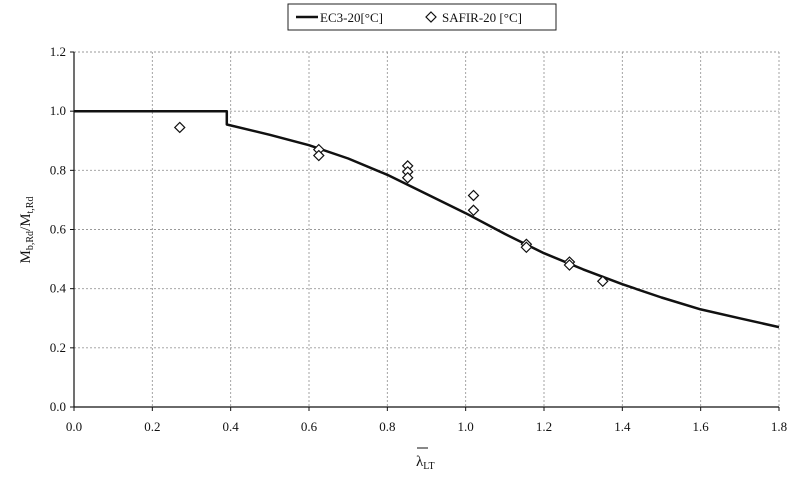 The width and height of the screenshot is (792, 479). I want to click on y-tick-label: 0.6, so click(58, 229).